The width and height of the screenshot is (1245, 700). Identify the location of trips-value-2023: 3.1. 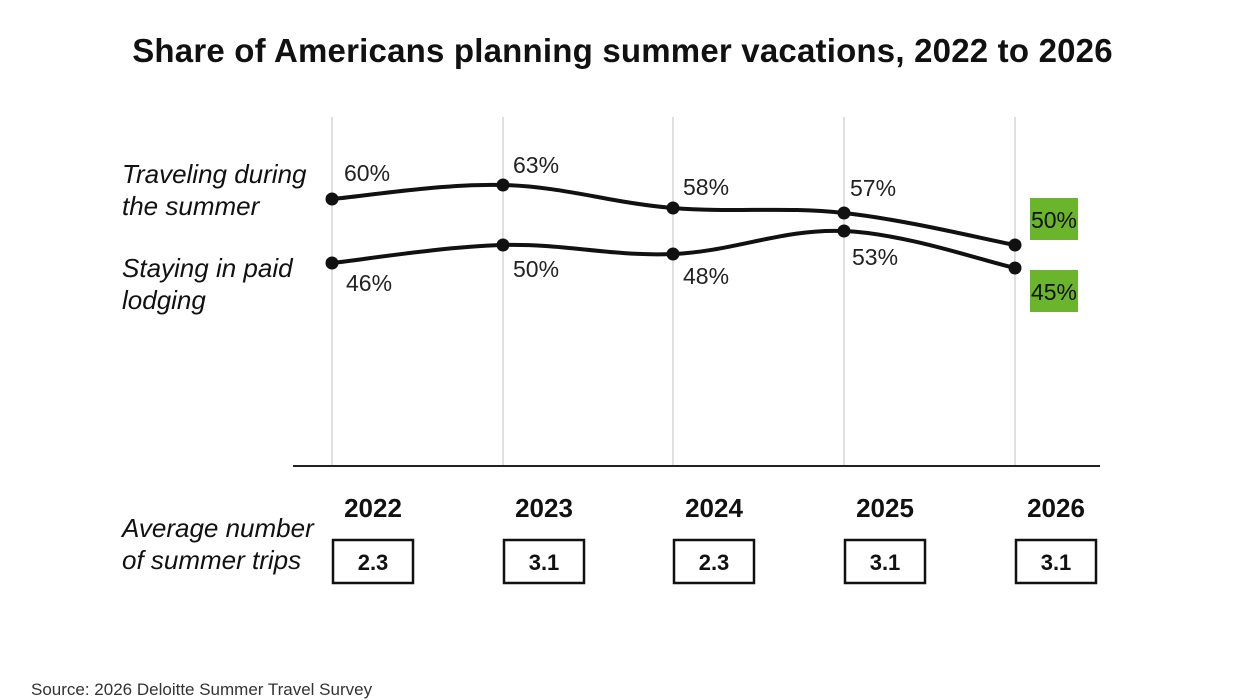
(544, 562).